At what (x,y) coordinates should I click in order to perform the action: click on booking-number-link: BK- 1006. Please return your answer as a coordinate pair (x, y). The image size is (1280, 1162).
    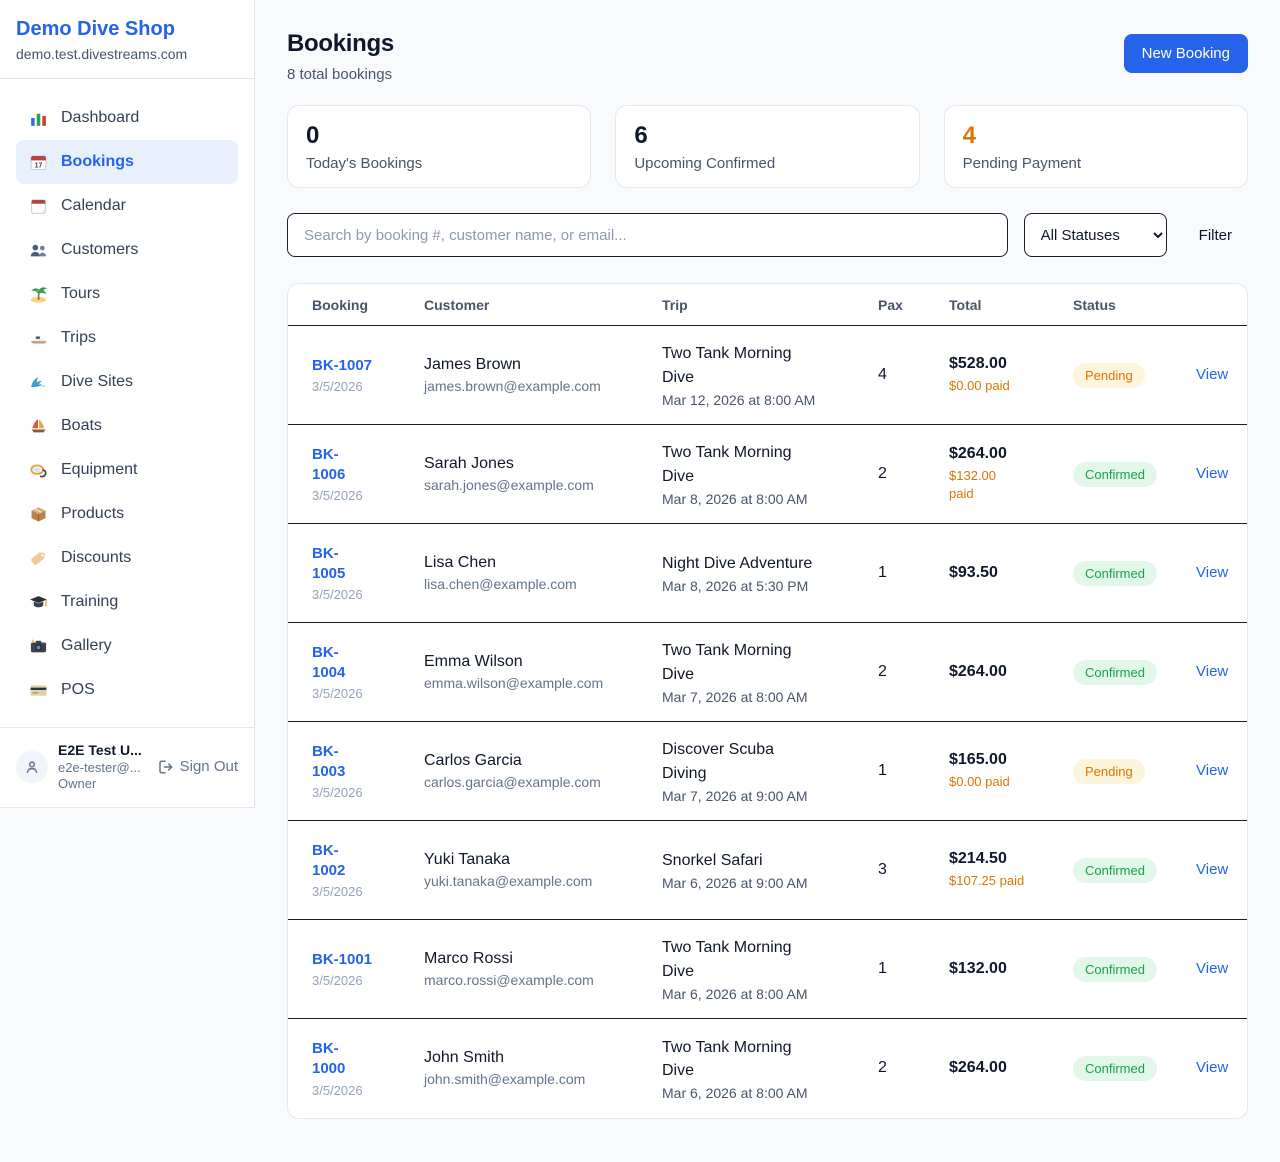
    Looking at the image, I should click on (329, 464).